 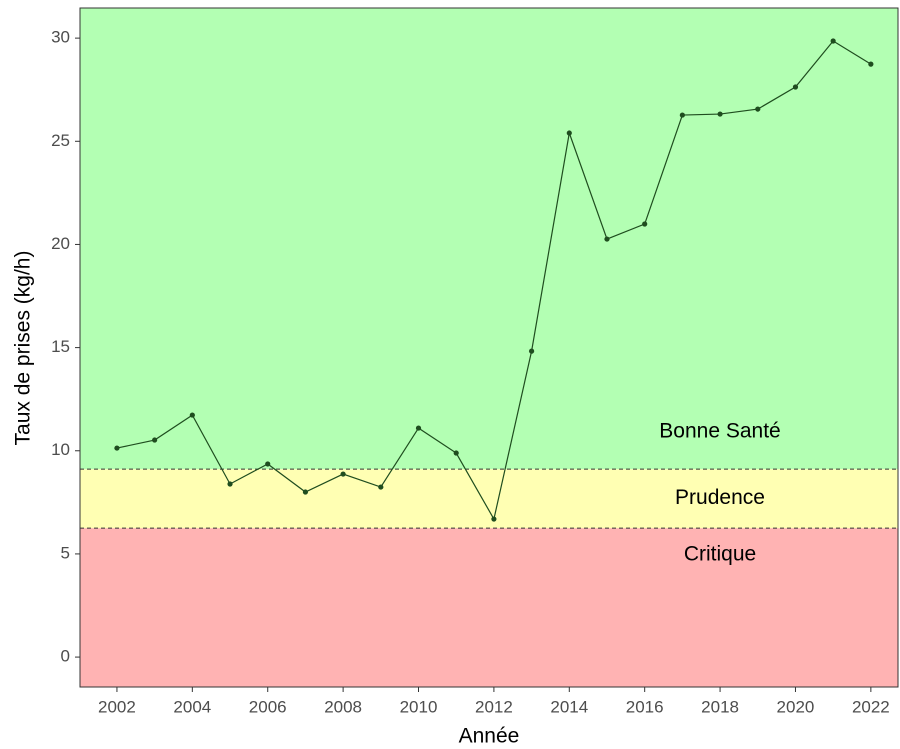 I want to click on x-tick-label: 2008, so click(x=343, y=706).